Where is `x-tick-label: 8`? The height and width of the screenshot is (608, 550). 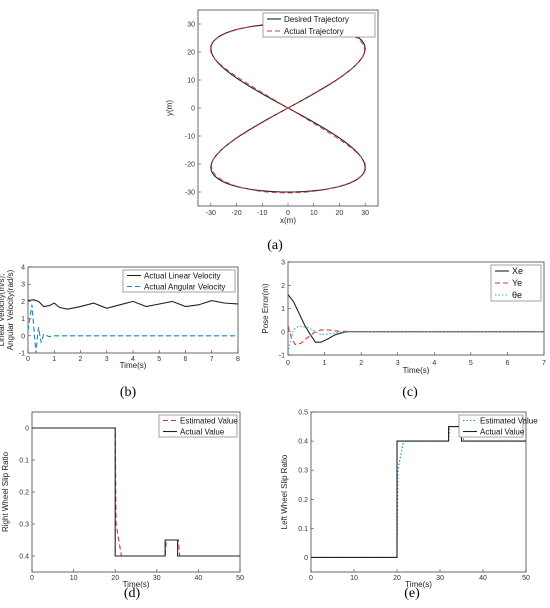 x-tick-label: 8 is located at coordinates (238, 359).